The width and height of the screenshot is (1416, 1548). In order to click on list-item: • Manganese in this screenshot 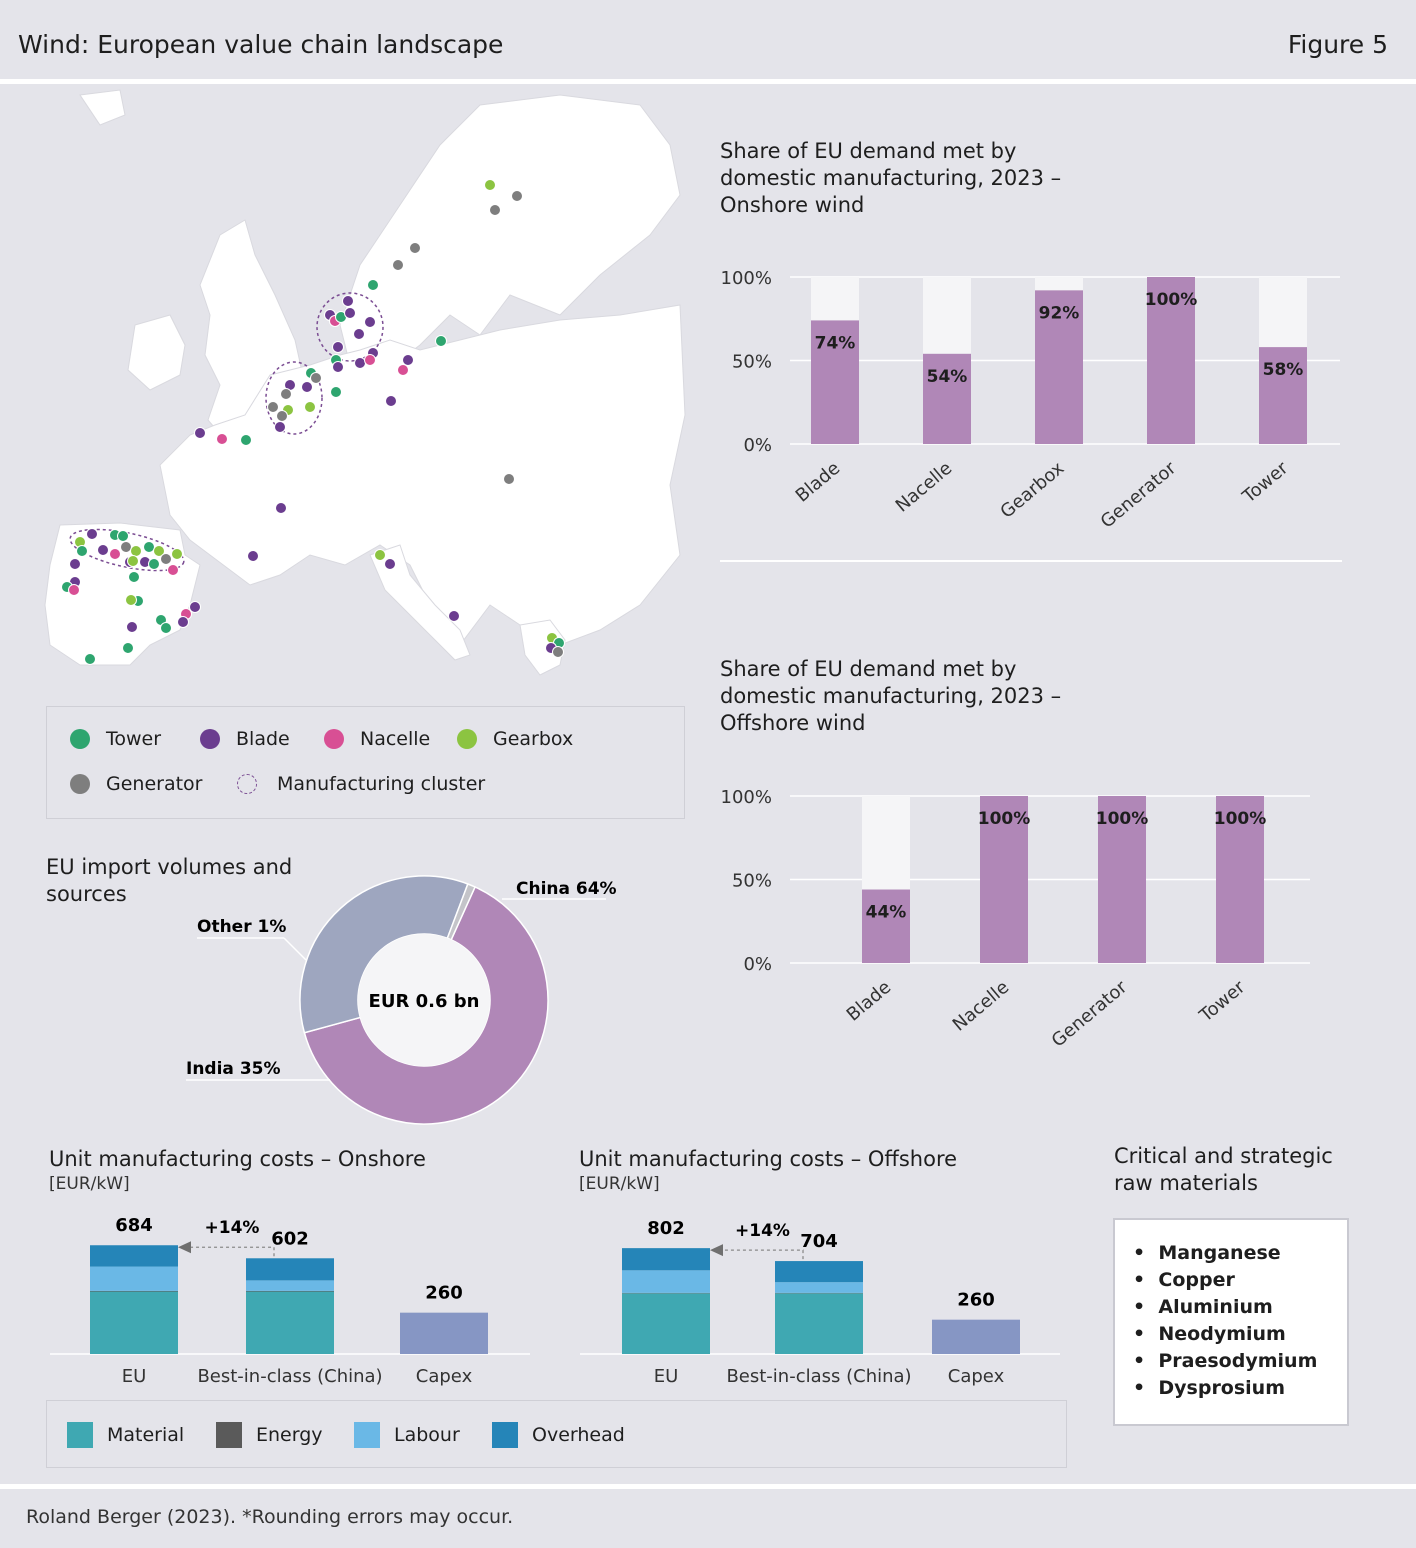, I will do `click(1207, 1253)`.